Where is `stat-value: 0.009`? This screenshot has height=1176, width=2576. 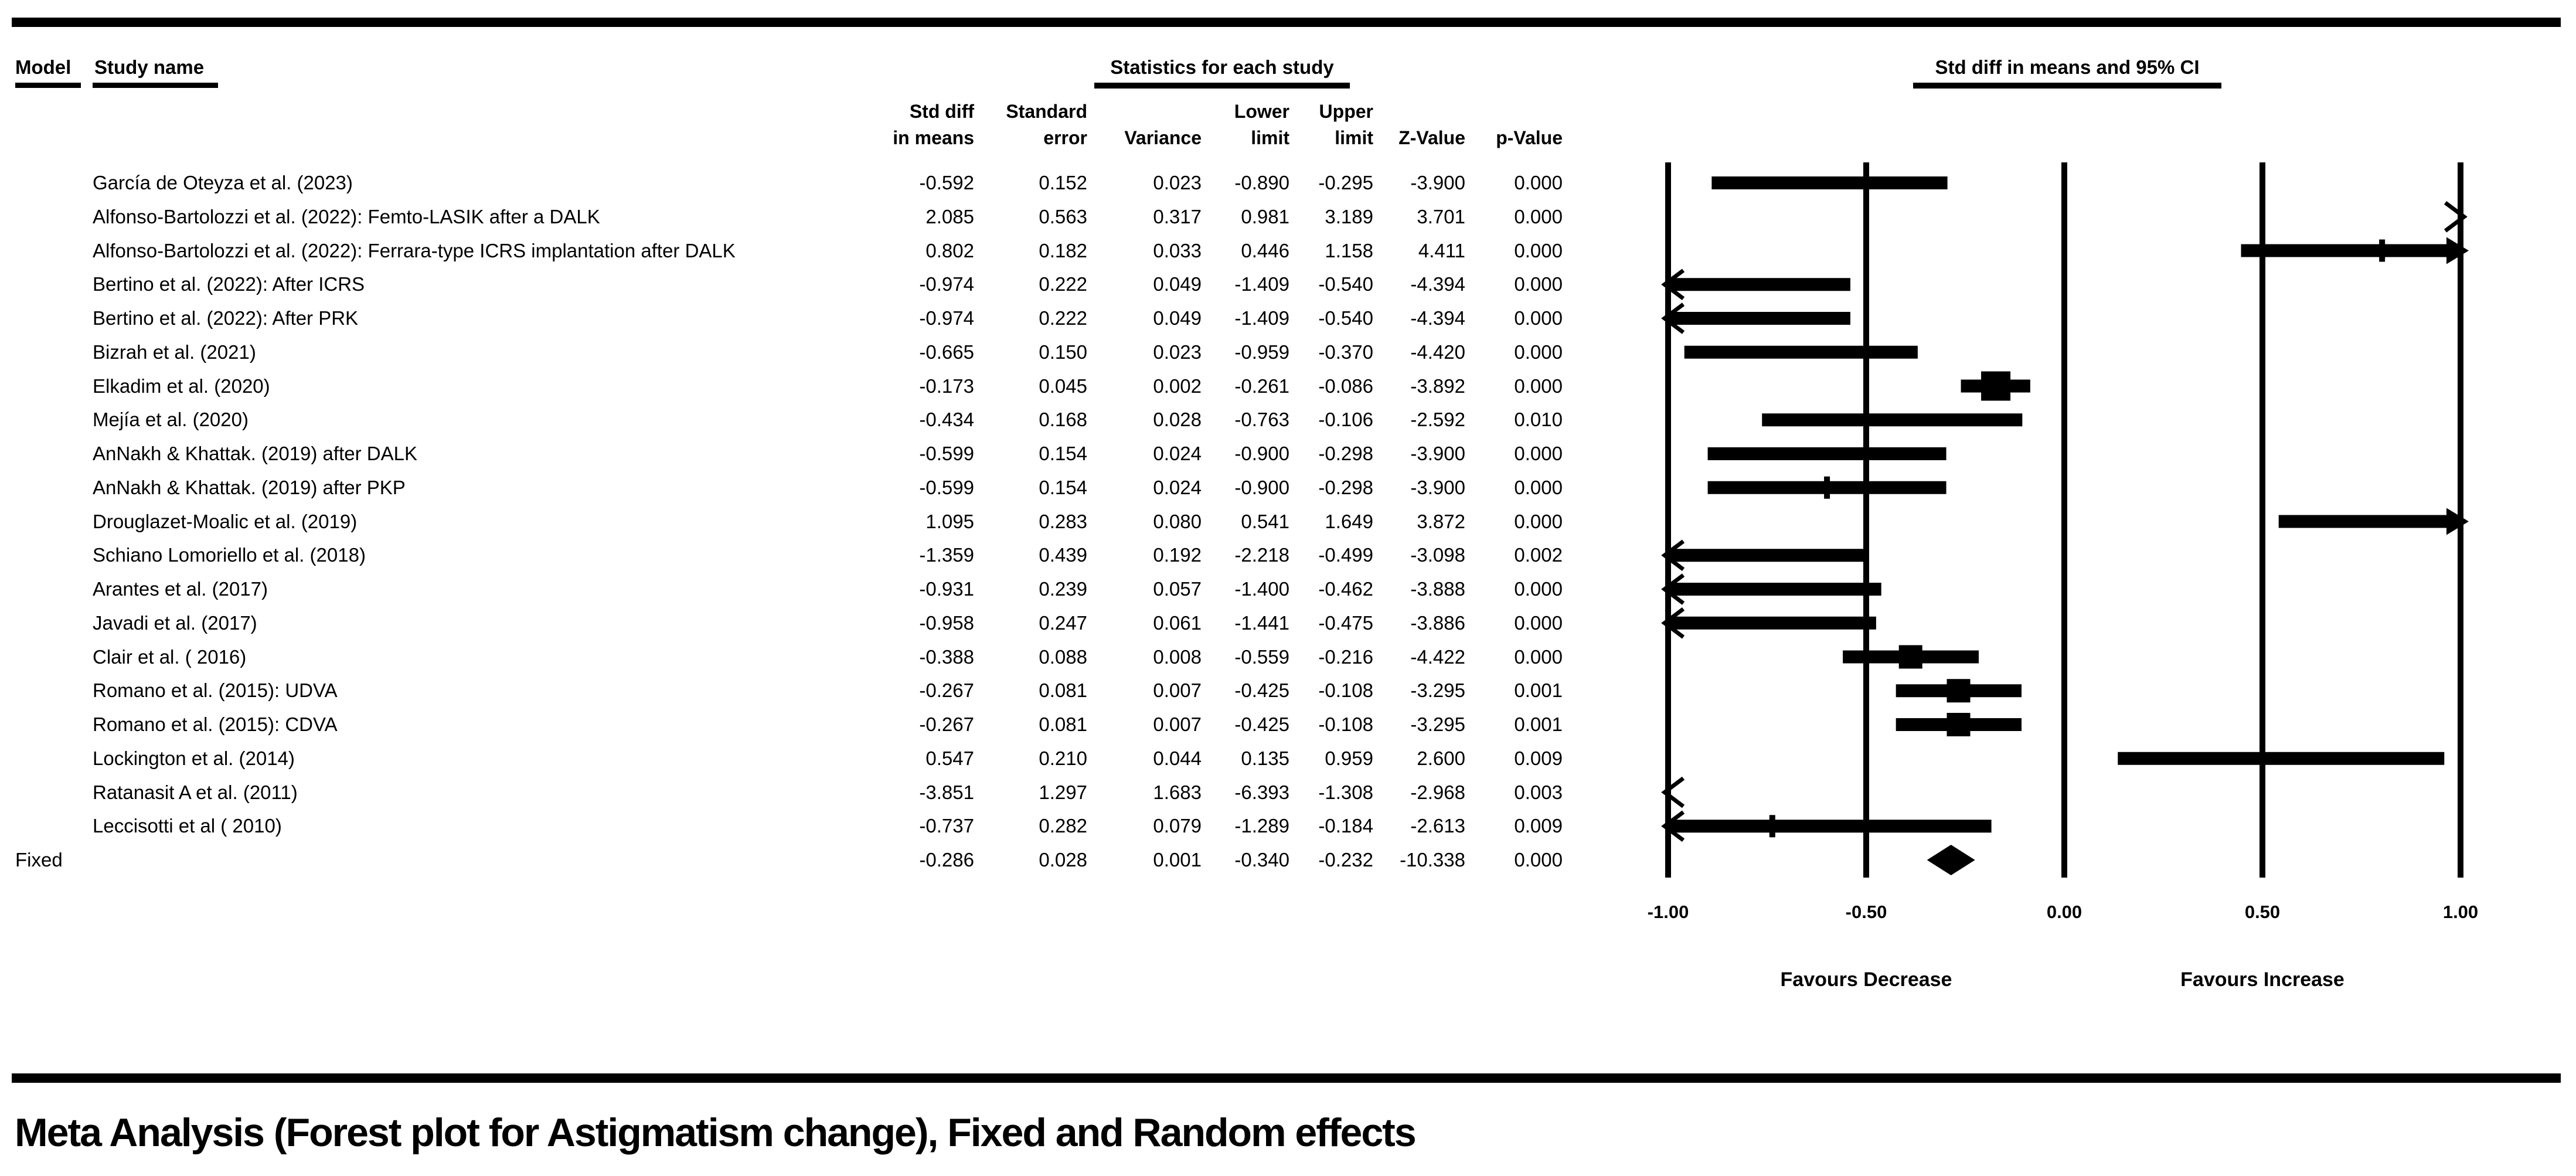 stat-value: 0.009 is located at coordinates (1538, 758).